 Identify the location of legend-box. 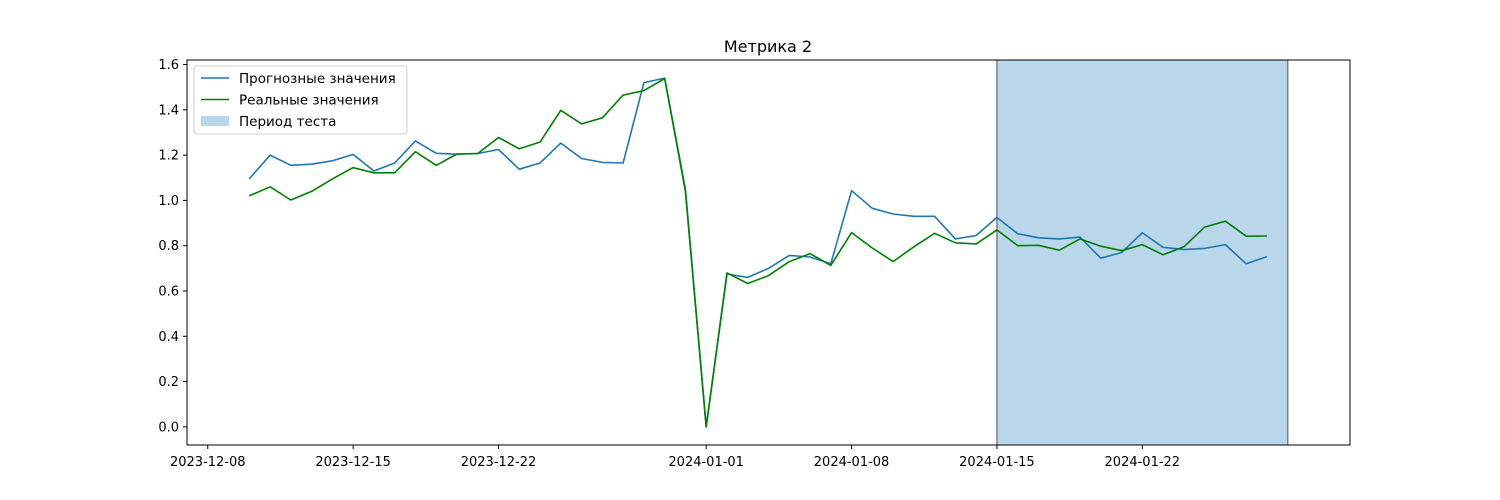
(300, 100).